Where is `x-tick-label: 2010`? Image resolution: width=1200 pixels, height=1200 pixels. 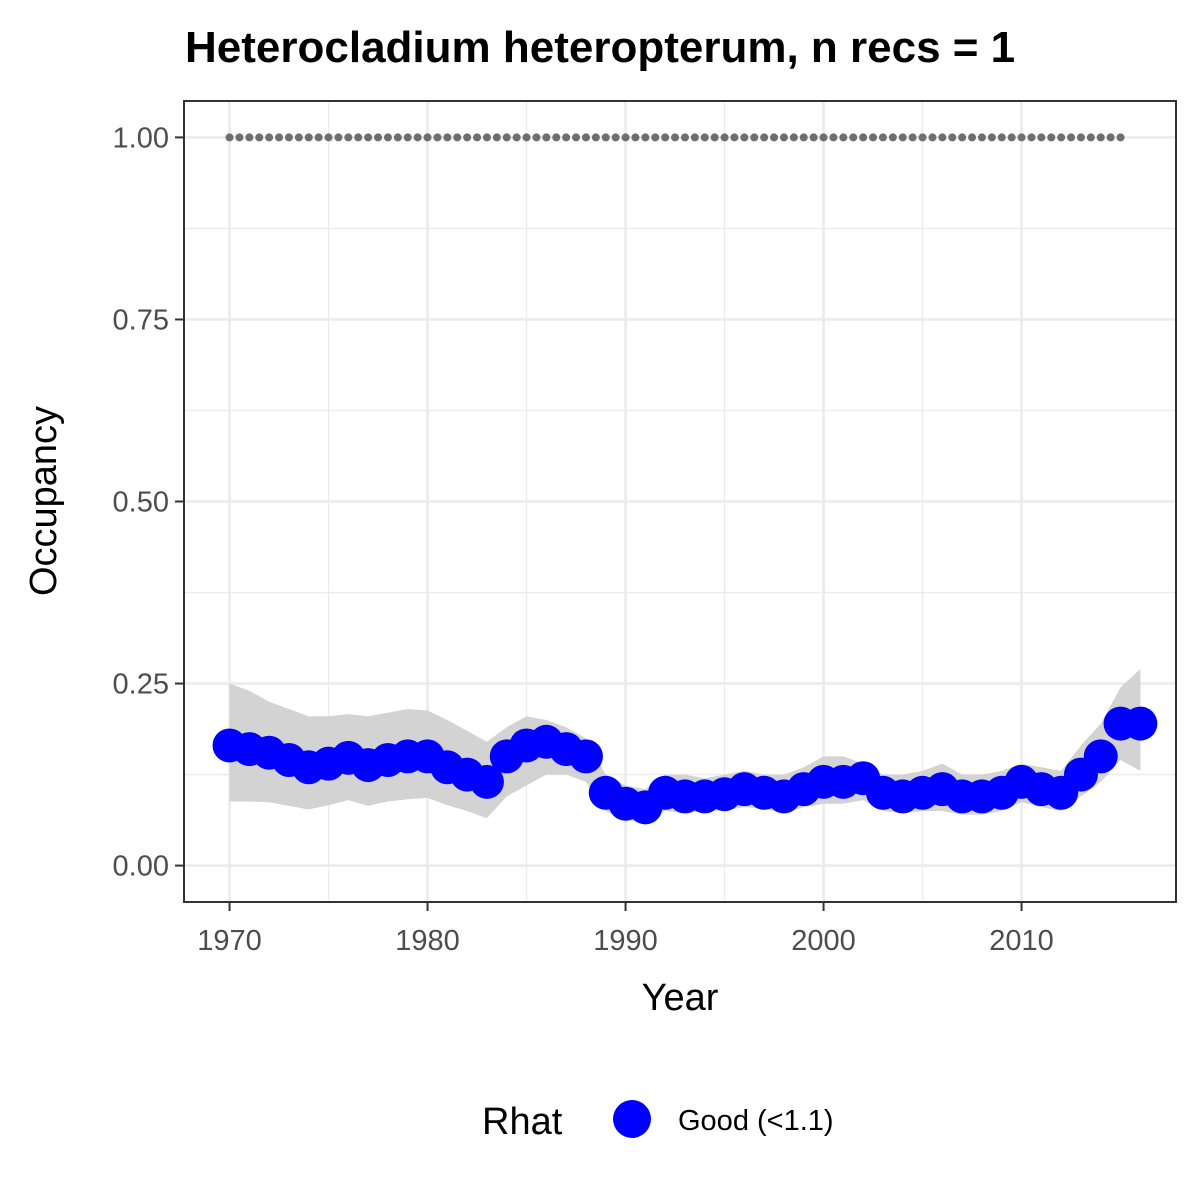 x-tick-label: 2010 is located at coordinates (1021, 941).